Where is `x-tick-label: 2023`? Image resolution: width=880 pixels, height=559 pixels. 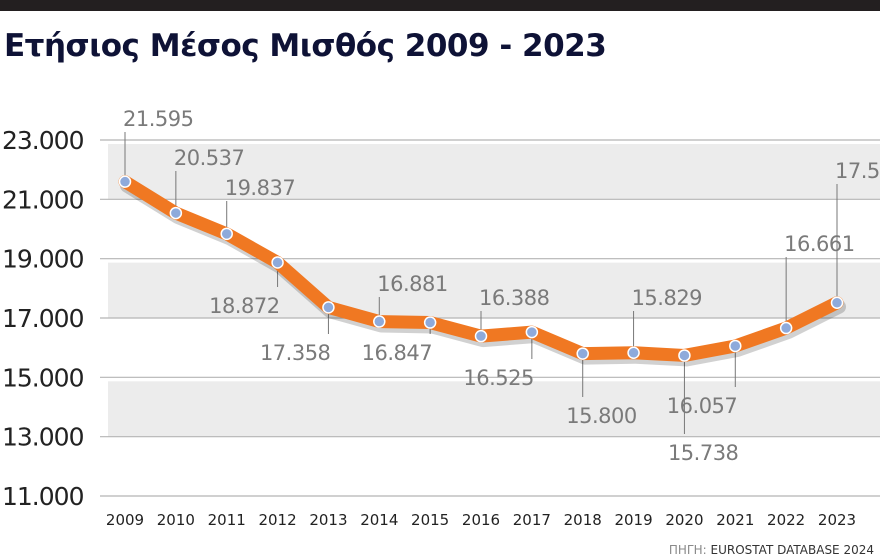
x-tick-label: 2023 is located at coordinates (837, 520).